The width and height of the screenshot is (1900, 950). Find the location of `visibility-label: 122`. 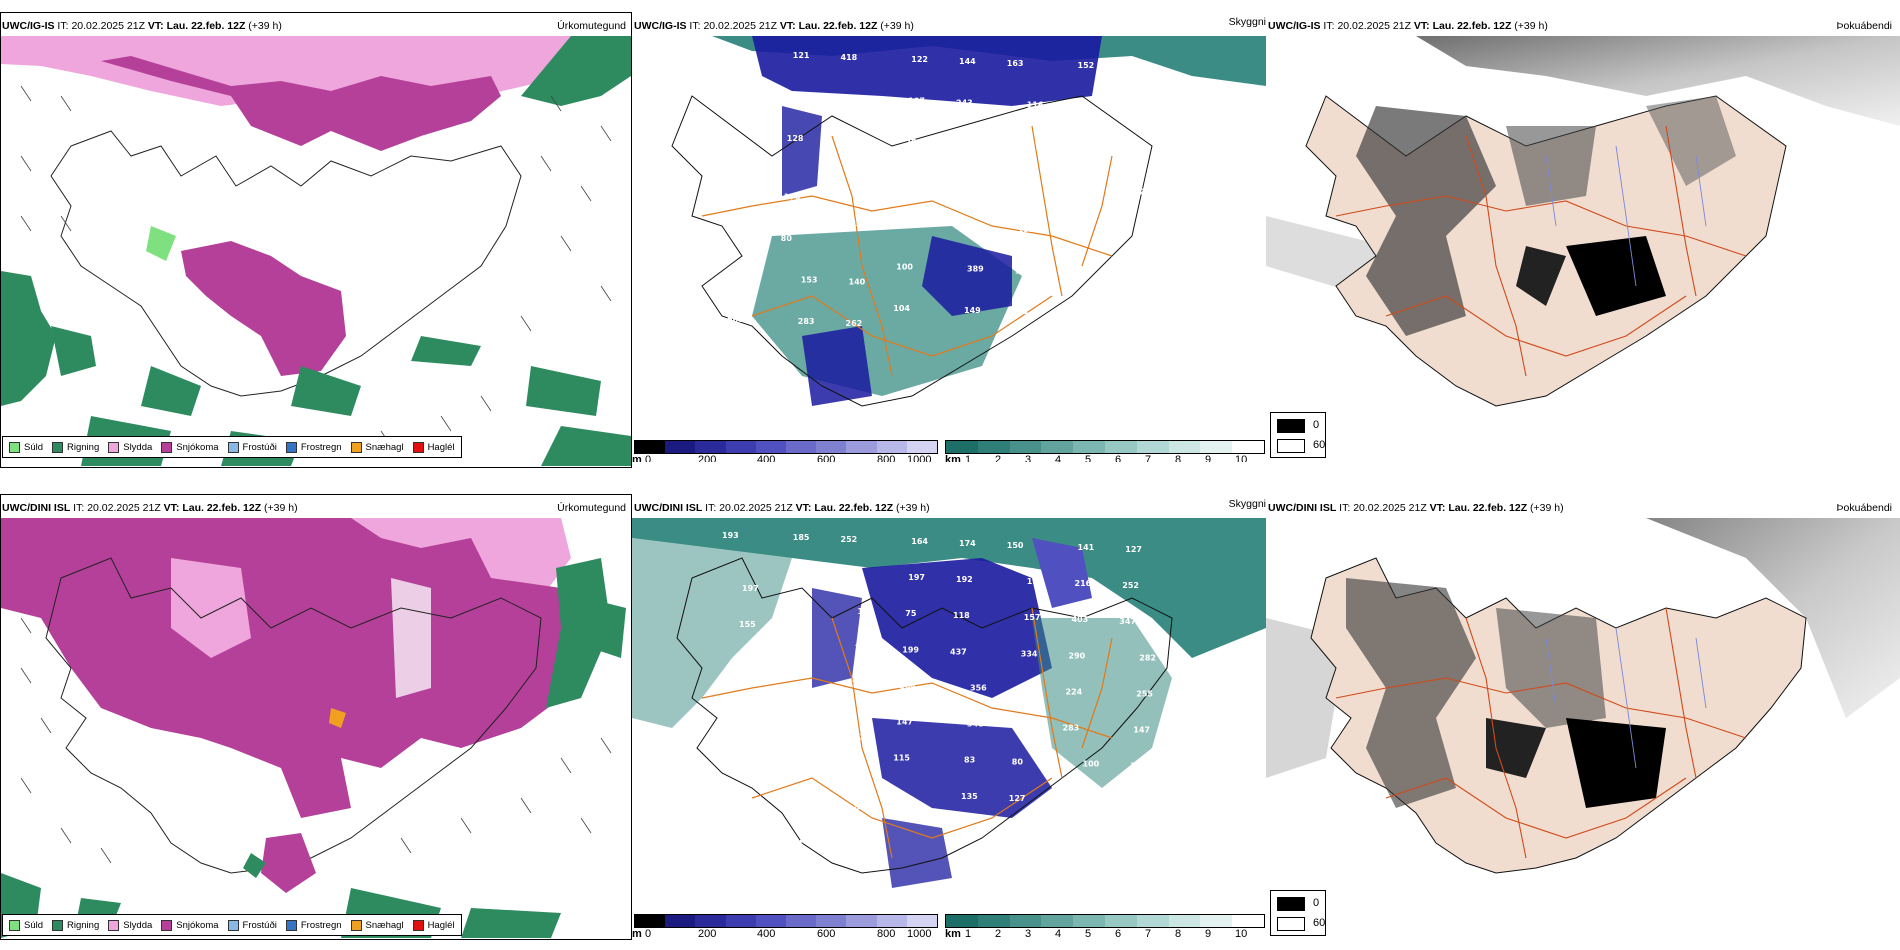

visibility-label: 122 is located at coordinates (919, 59).